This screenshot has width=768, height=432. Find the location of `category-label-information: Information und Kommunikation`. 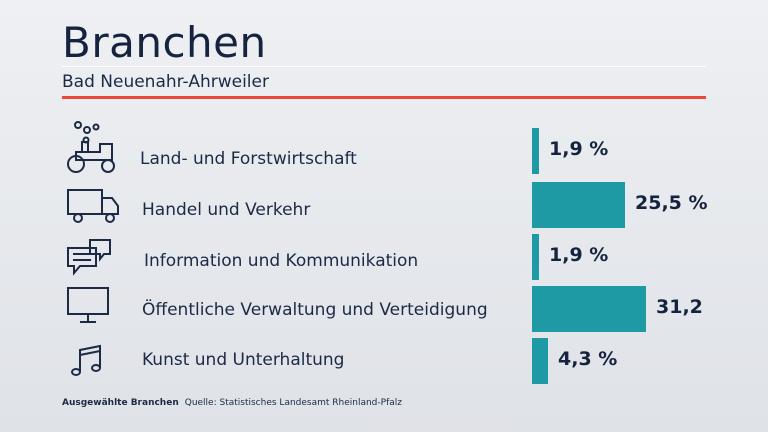

category-label-information: Information und Kommunikation is located at coordinates (281, 261).